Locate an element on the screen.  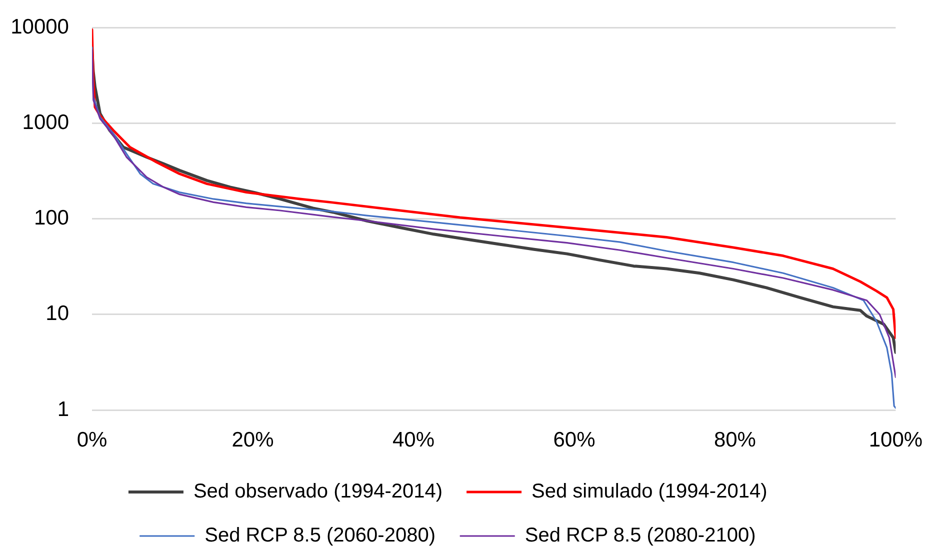
x-tick-label: 60% is located at coordinates (574, 440).